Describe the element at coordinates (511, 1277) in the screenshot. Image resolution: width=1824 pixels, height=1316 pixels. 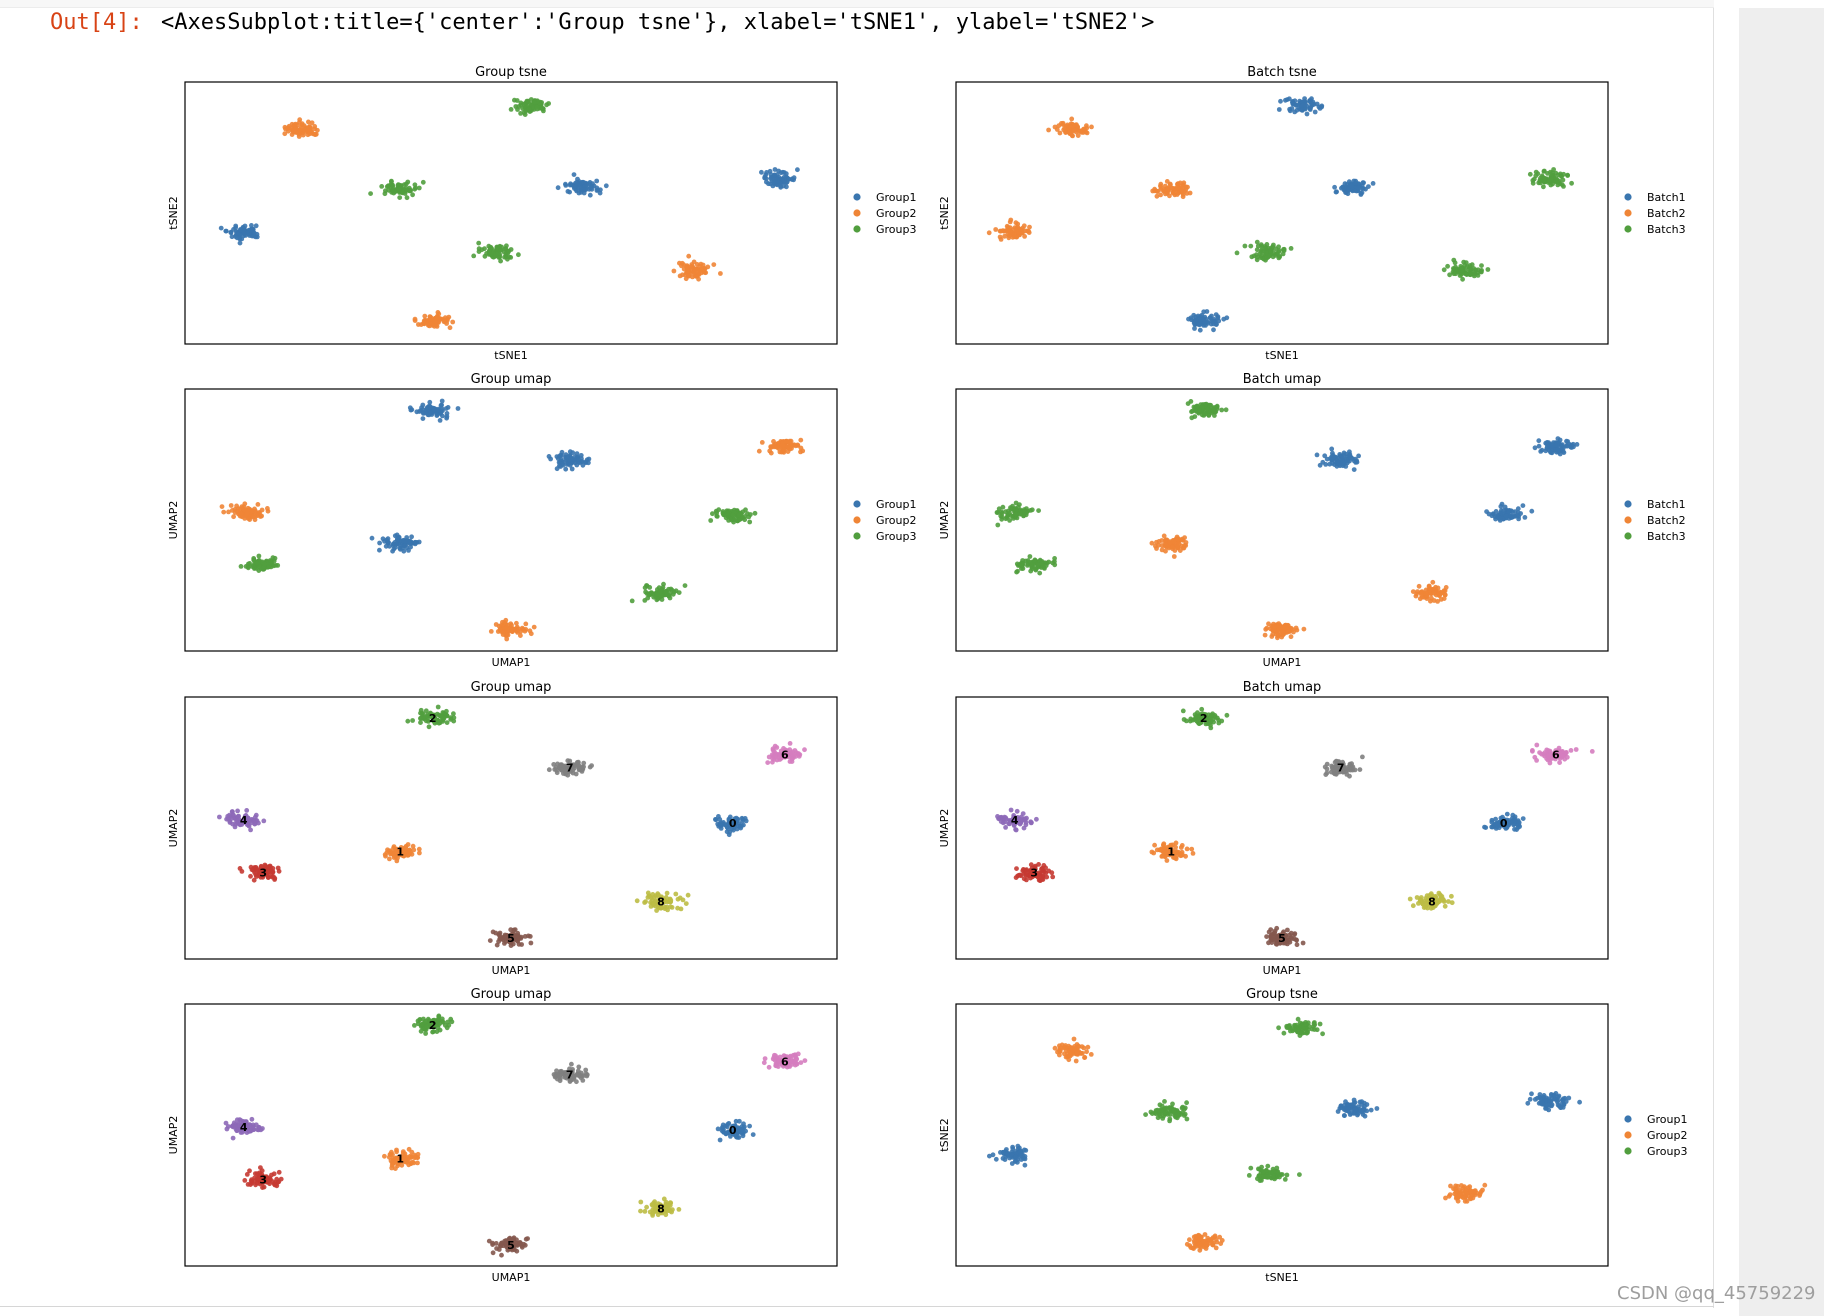
I see `x-axis-label: UMAP1` at that location.